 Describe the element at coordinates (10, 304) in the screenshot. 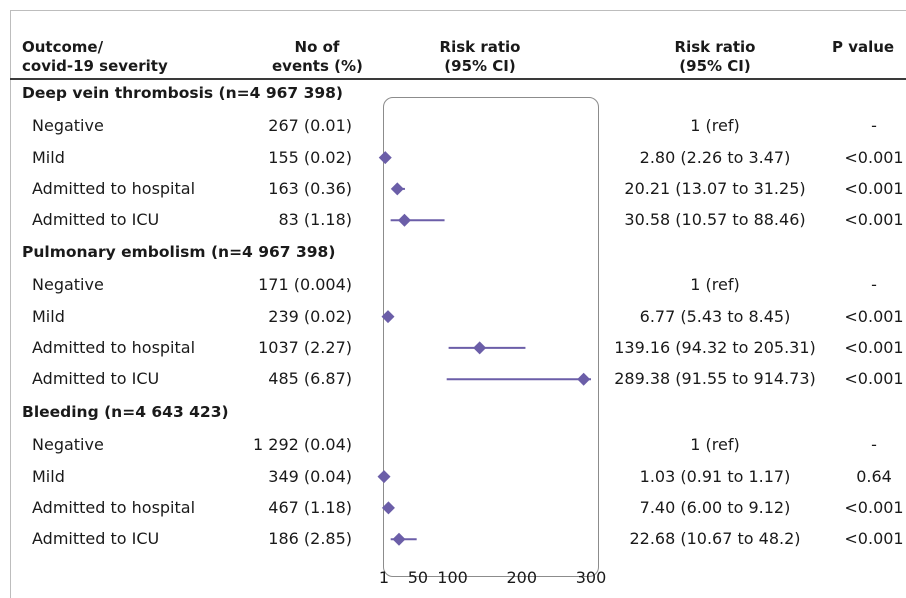

I see `left-border` at that location.